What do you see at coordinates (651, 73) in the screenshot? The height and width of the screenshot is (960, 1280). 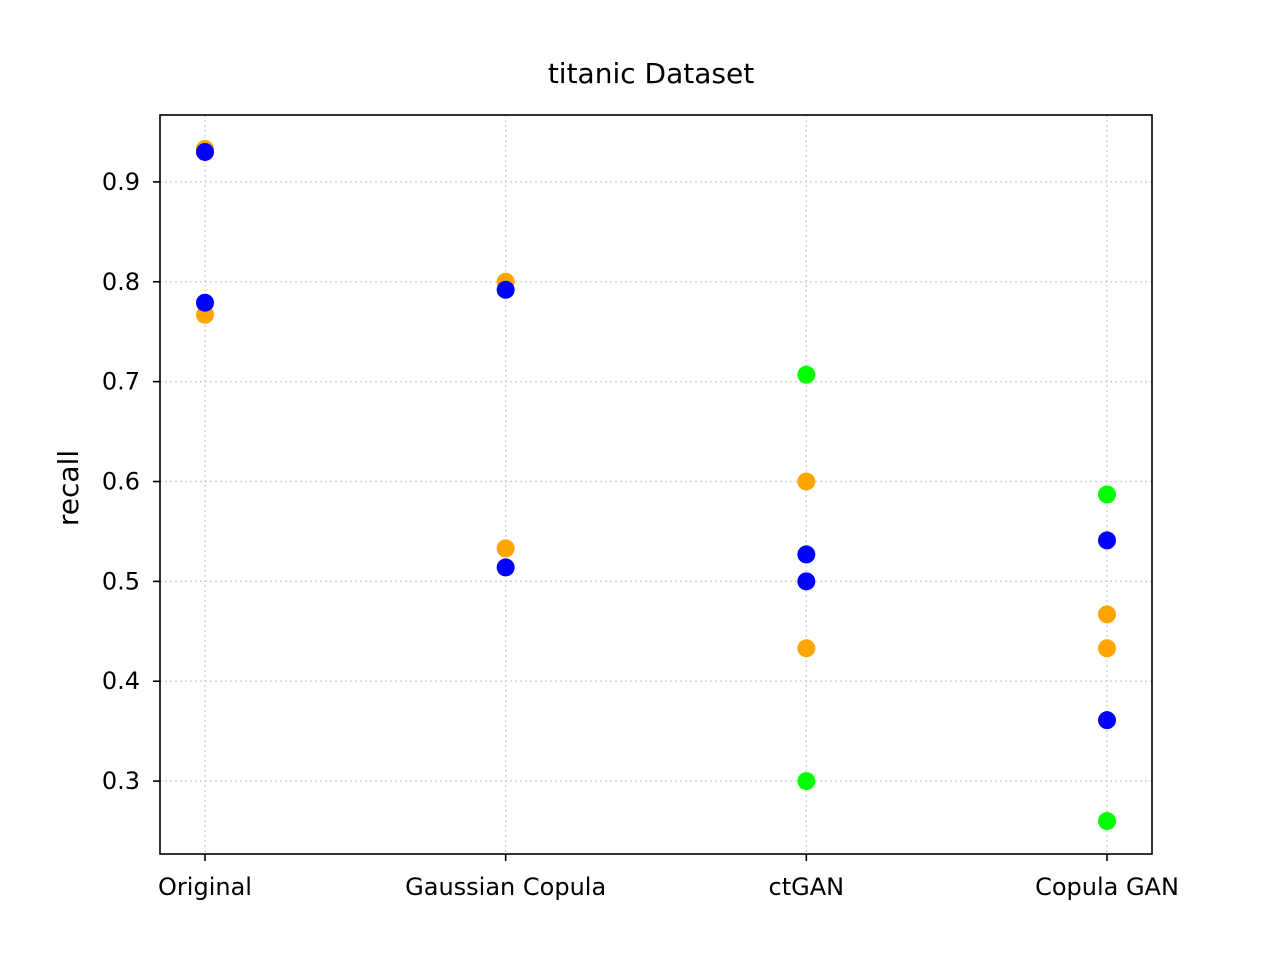 I see `chart-title: titanic Dataset` at bounding box center [651, 73].